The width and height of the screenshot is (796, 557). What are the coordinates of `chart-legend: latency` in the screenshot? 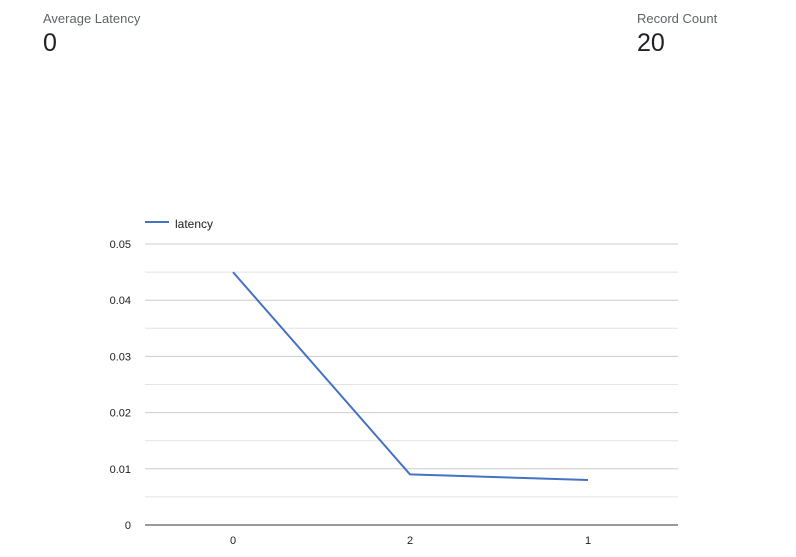 It's located at (179, 224).